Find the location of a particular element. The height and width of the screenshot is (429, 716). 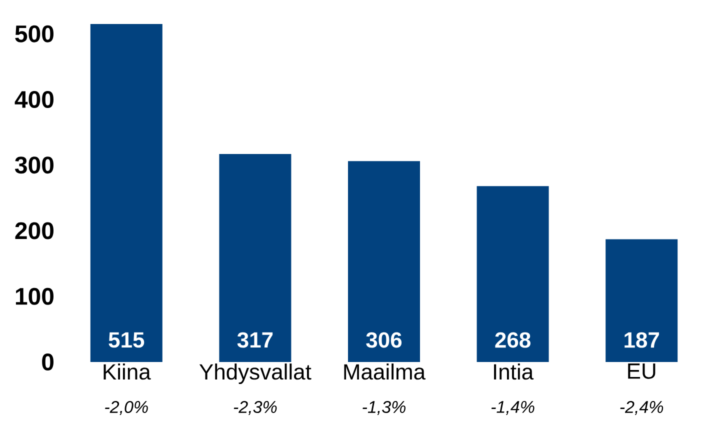

data-label: 515 is located at coordinates (126, 340).